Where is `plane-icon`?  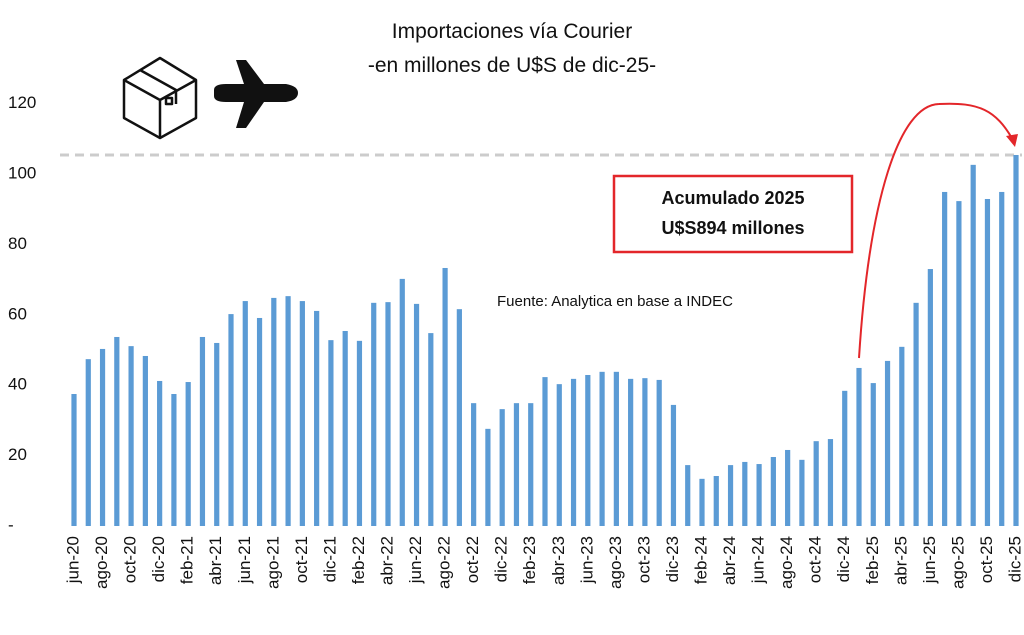 plane-icon is located at coordinates (256, 94).